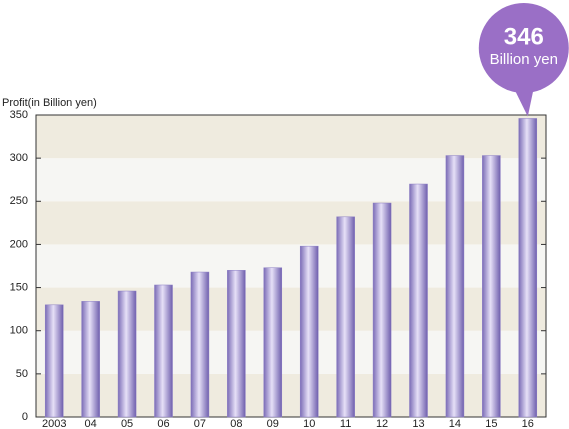 This screenshot has width=569, height=429. What do you see at coordinates (19, 287) in the screenshot?
I see `y-tick-label: 150` at bounding box center [19, 287].